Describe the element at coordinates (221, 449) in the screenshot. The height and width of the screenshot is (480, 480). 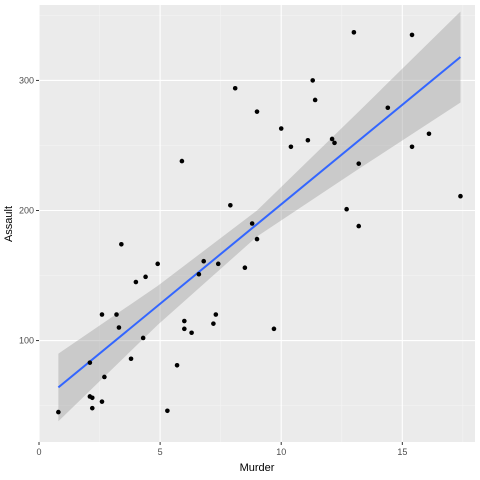
I see `x-axis-ticks: 0 5 10 15` at that location.